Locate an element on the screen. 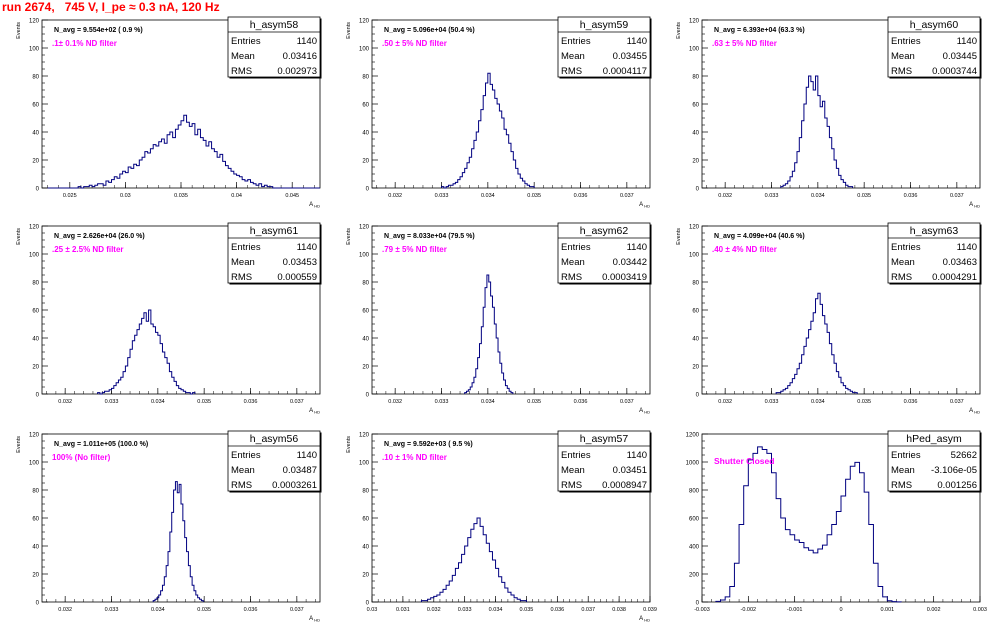  run-title: run 2674, 745 V, I_pe ≈ 0.3 nA, 120 Hz is located at coordinates (111, 7).